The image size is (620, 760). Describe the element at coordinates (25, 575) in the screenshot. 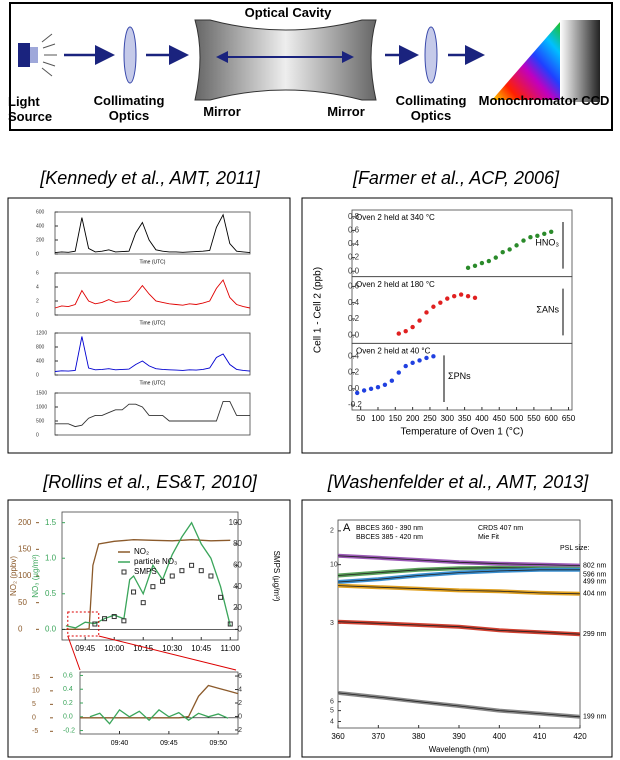

I see `y-tick-label: 100` at that location.